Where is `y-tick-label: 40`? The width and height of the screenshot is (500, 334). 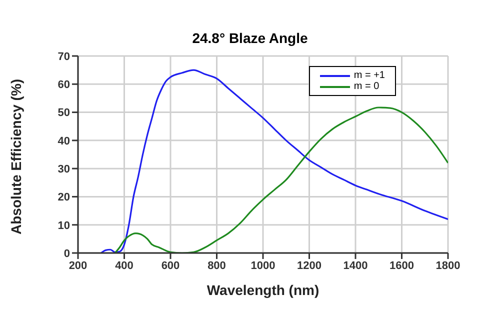
y-tick-label: 40 is located at coordinates (64, 141).